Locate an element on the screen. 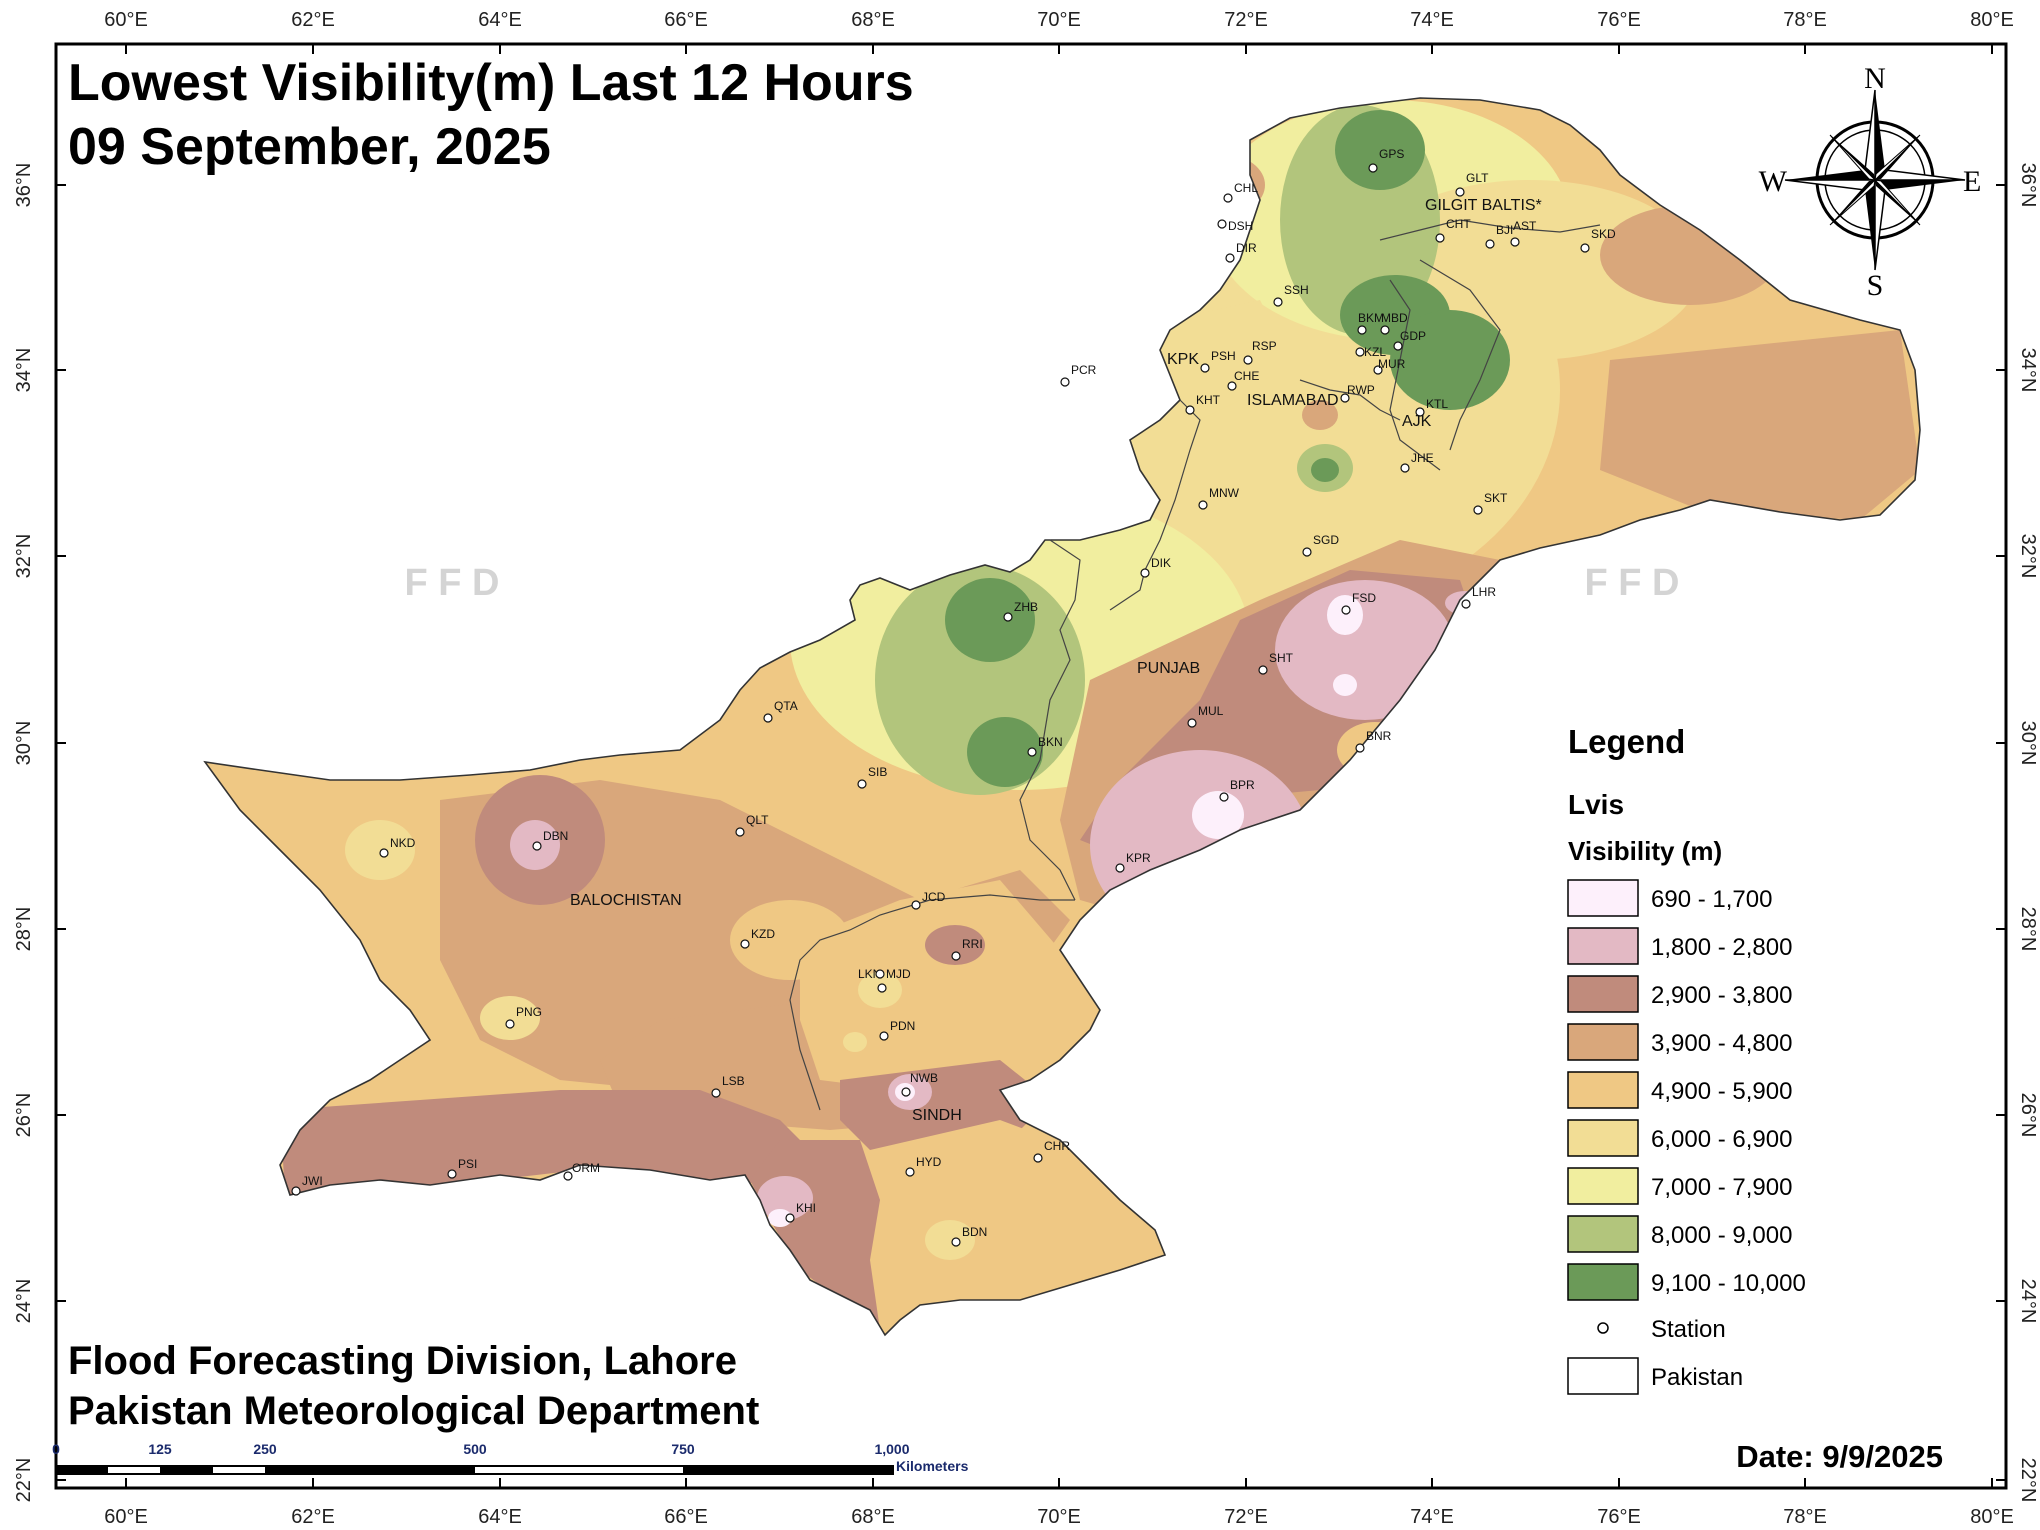  station-label: KTL is located at coordinates (1437, 404).